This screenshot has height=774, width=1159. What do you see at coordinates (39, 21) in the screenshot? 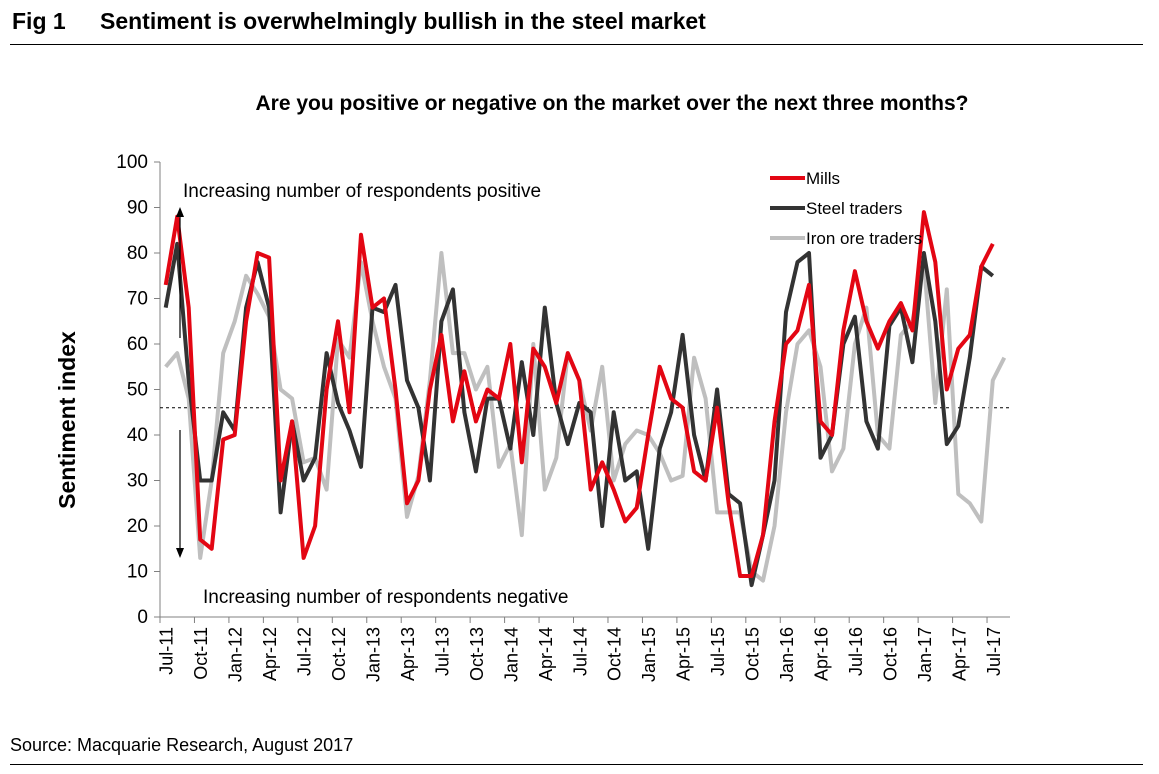
I see `figure-number: Fig 1` at bounding box center [39, 21].